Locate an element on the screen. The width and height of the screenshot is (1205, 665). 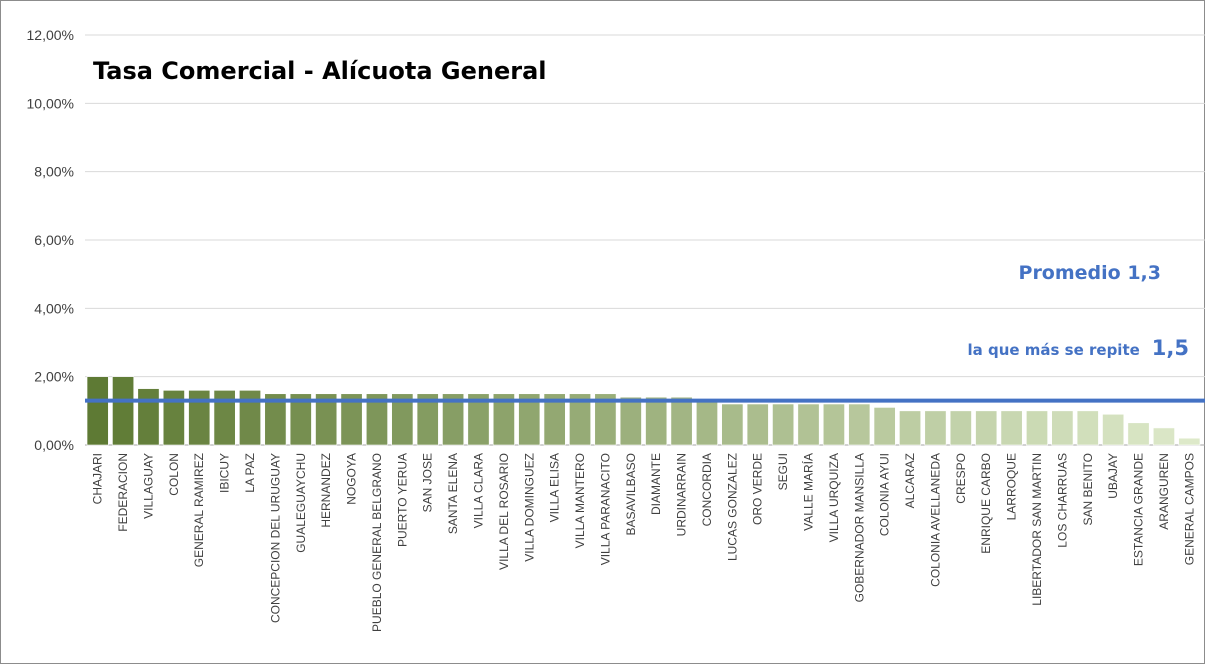
chart-title: Tasa Comercial - Alícuota General is located at coordinates (320, 71).